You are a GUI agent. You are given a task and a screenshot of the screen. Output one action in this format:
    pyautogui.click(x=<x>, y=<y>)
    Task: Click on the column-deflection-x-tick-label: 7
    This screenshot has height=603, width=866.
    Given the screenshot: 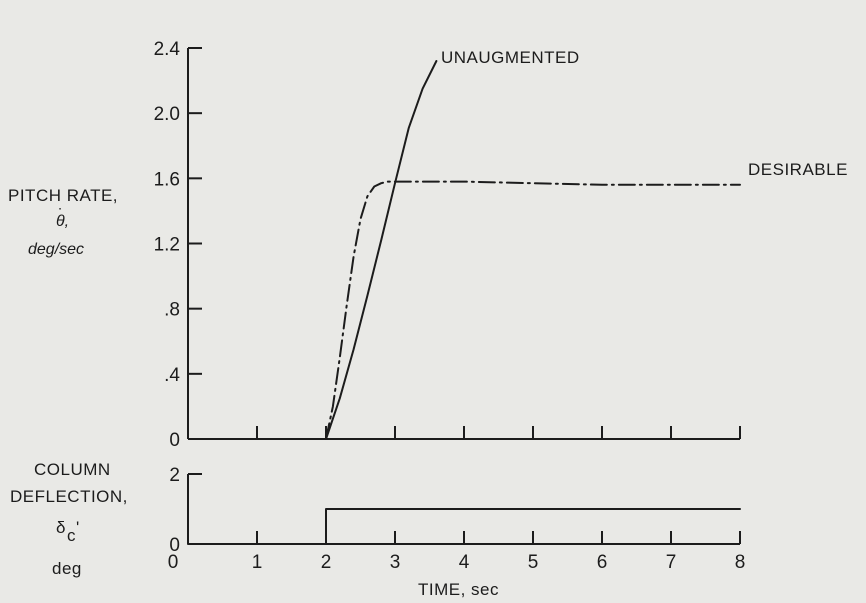 What is the action you would take?
    pyautogui.click(x=671, y=562)
    